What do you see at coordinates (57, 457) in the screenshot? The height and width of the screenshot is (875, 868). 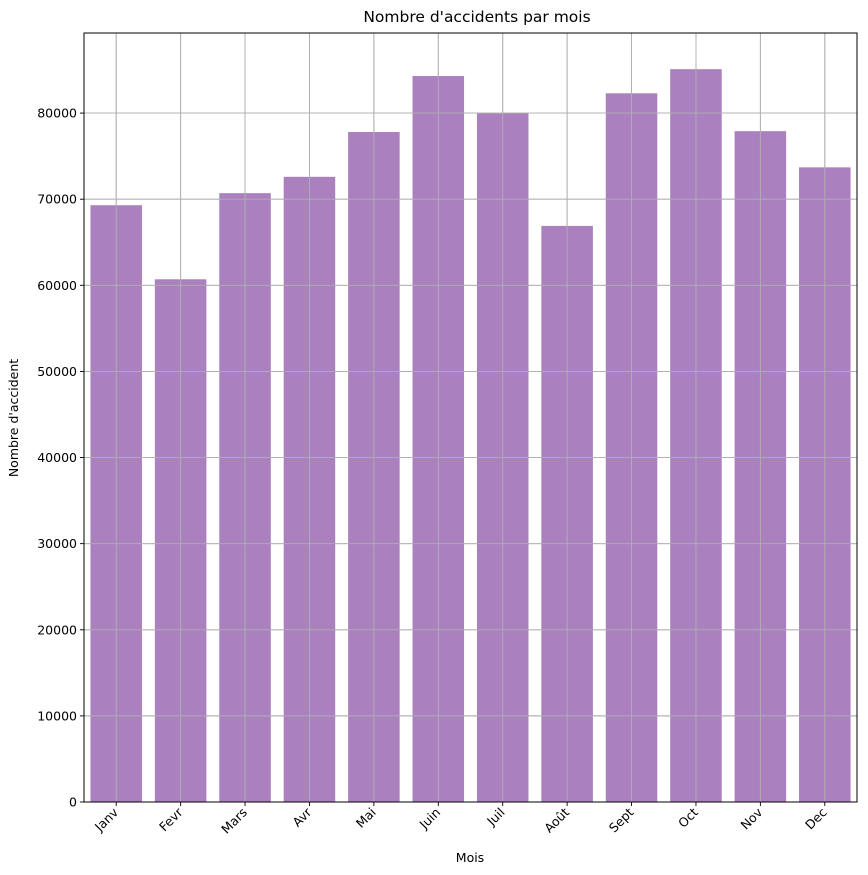 I see `y-tick-label: 40000` at bounding box center [57, 457].